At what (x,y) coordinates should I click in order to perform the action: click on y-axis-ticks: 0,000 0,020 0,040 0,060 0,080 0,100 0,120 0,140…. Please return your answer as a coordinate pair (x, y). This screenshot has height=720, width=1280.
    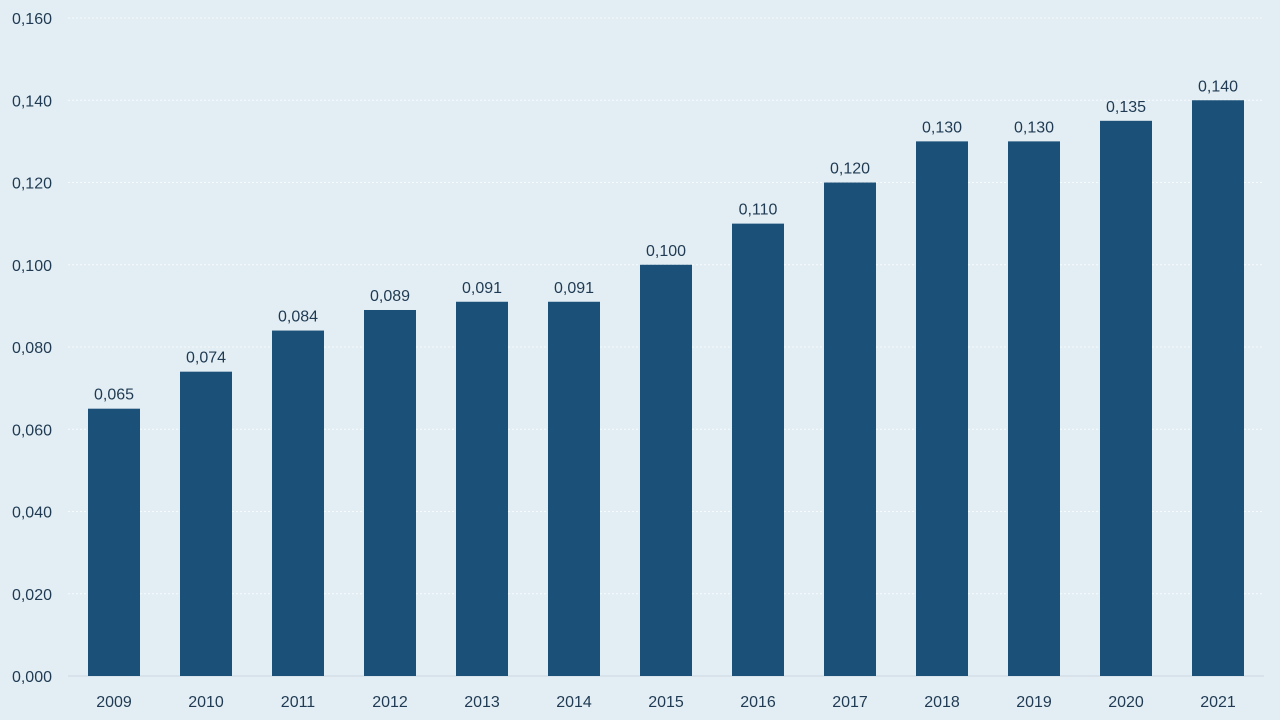
    Looking at the image, I should click on (32, 348).